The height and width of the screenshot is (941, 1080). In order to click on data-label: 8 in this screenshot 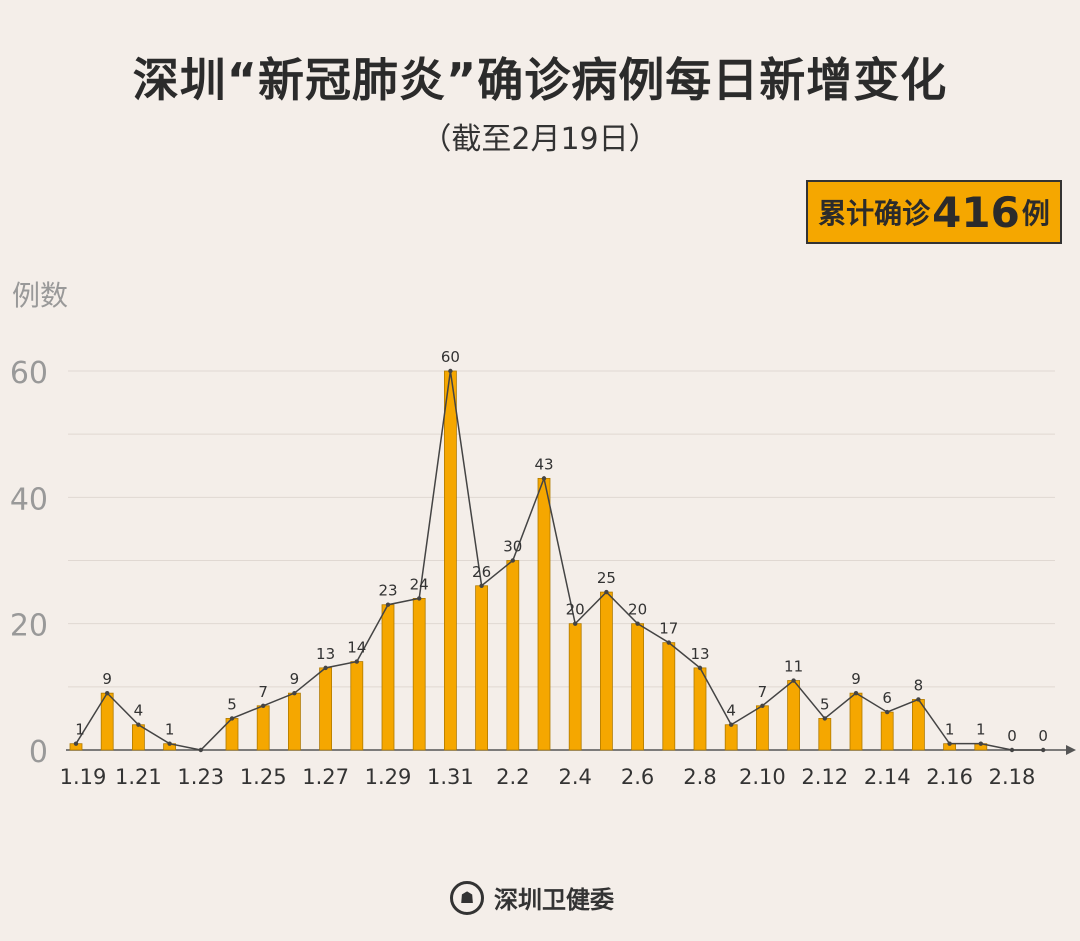, I will do `click(919, 685)`.